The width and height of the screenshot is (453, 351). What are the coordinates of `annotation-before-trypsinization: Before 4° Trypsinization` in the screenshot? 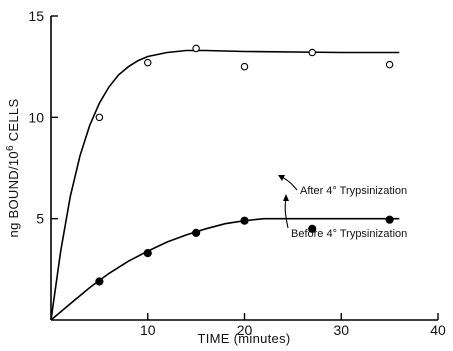 It's located at (349, 234).